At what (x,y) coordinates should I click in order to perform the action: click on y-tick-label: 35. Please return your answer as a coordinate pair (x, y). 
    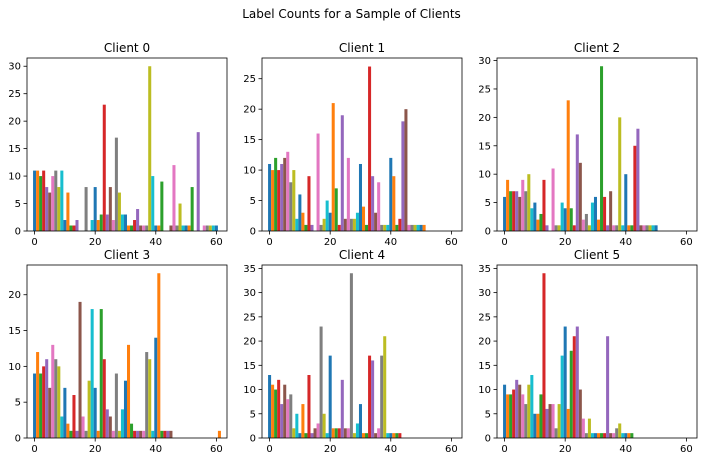
    Looking at the image, I should click on (249, 269).